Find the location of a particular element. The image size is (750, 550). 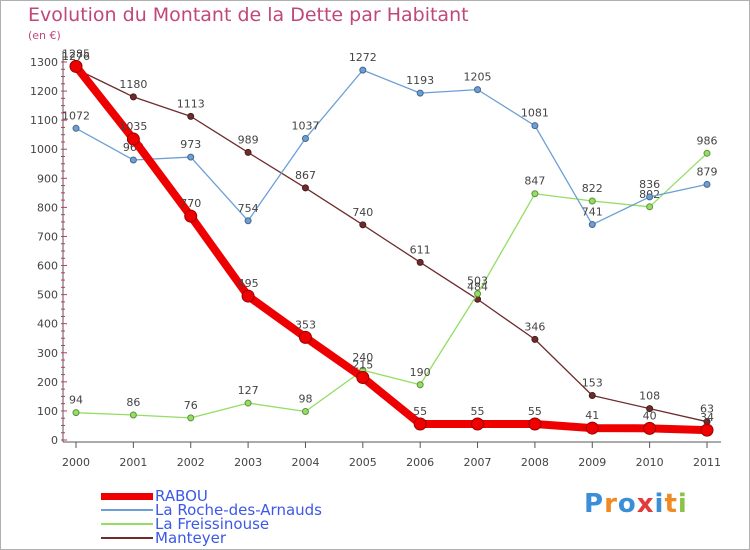

data-label: 867 is located at coordinates (305, 175).